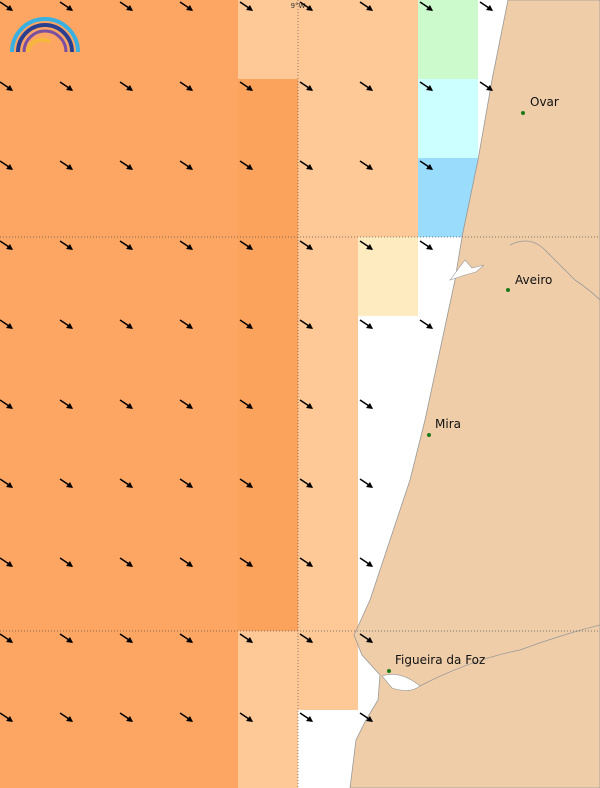 The image size is (600, 788). Describe the element at coordinates (533, 280) in the screenshot. I see `place-label: Aveiro` at that location.